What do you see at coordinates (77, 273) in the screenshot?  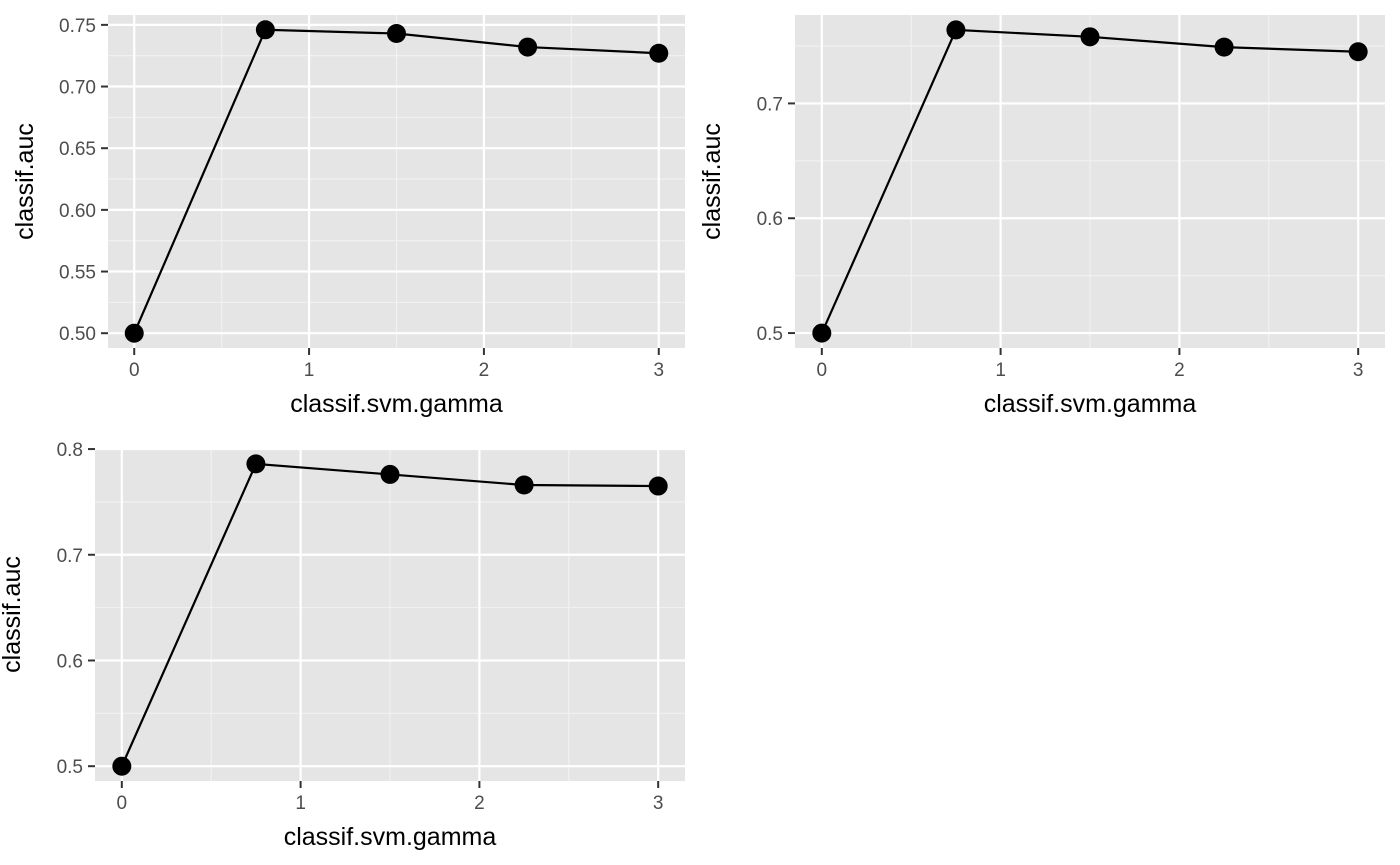 I see `y-tick-label: 0.55` at bounding box center [77, 273].